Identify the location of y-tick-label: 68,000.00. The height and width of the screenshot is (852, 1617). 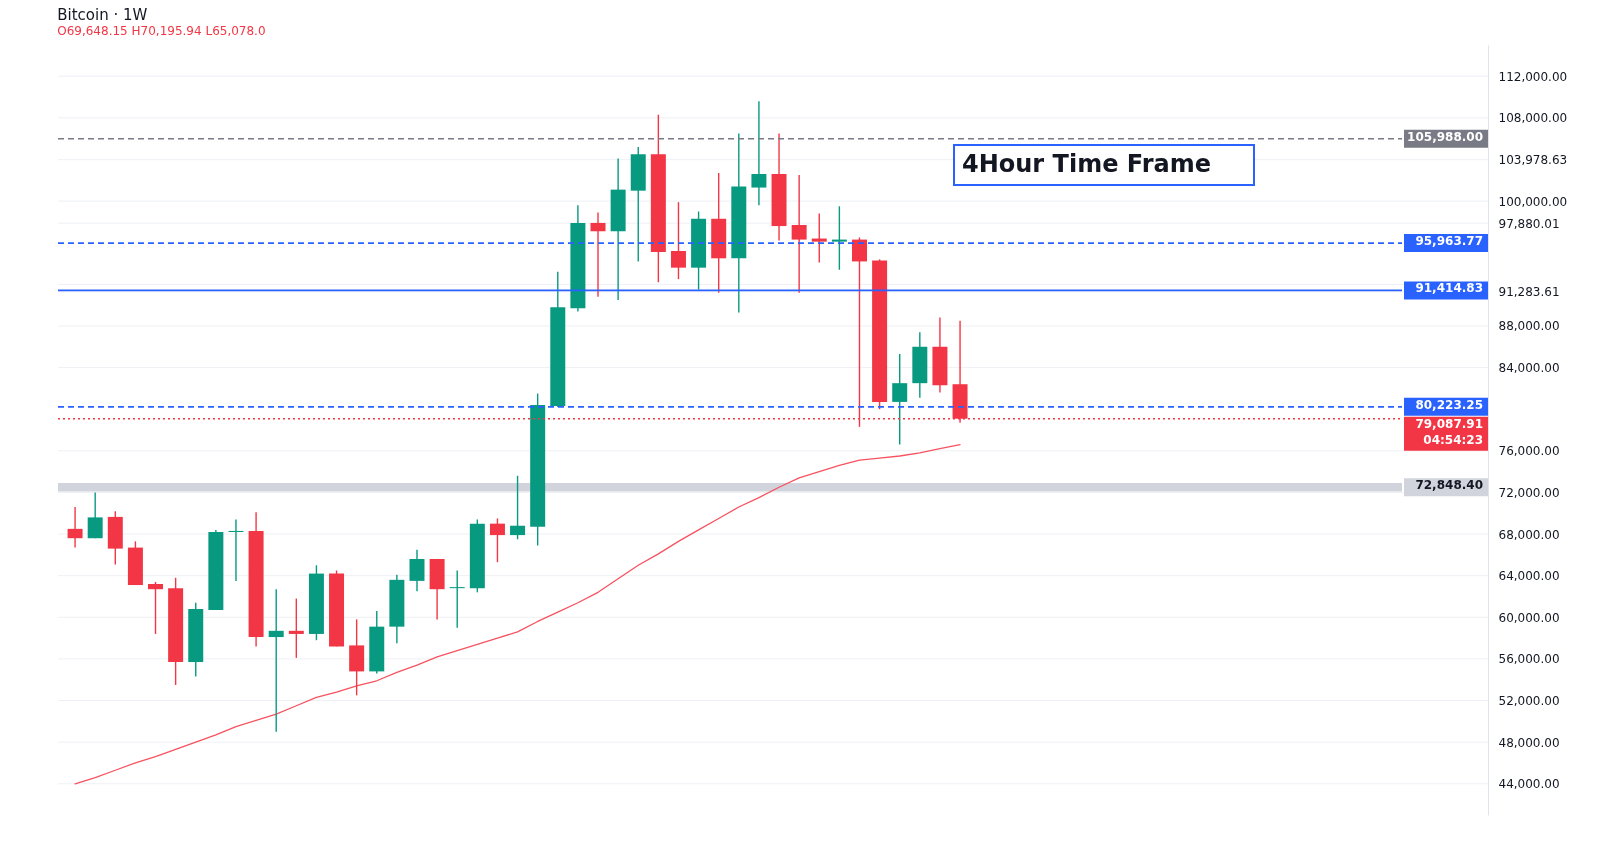
(1529, 534).